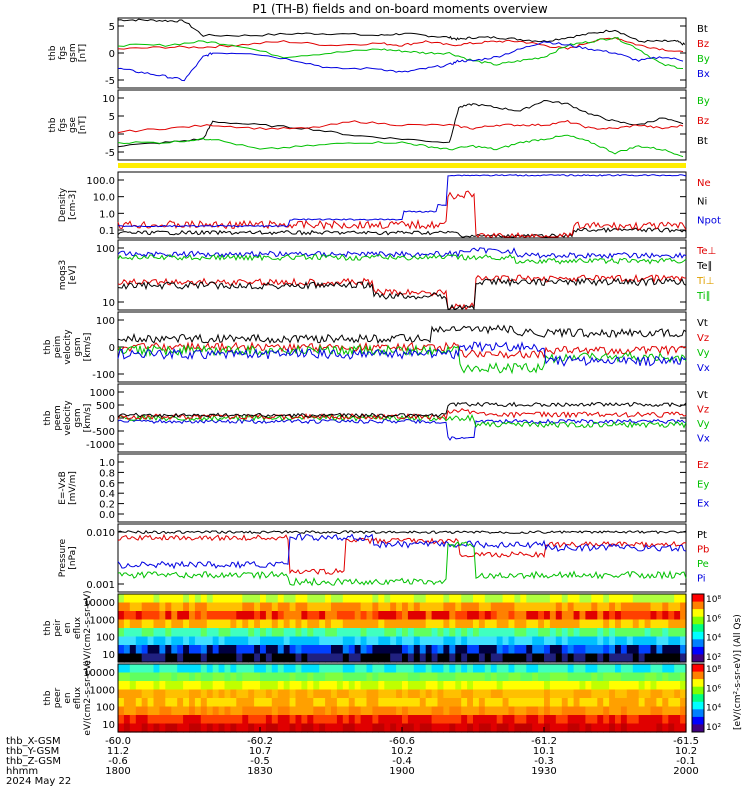 Image resolution: width=750 pixels, height=800 pixels. I want to click on y-tick-label: 10, so click(108, 99).